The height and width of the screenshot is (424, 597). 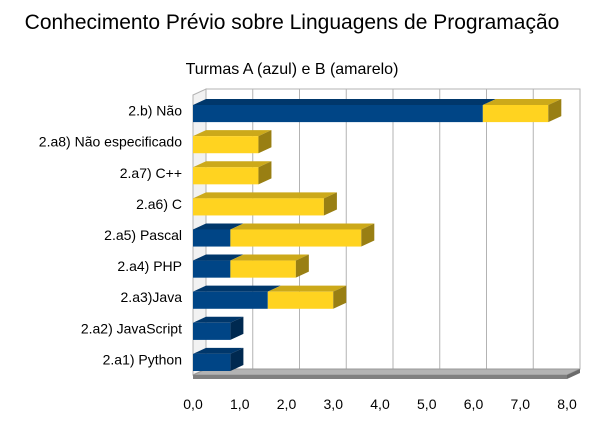 I want to click on category-label: 2.a8) Não especificado, so click(x=110, y=142).